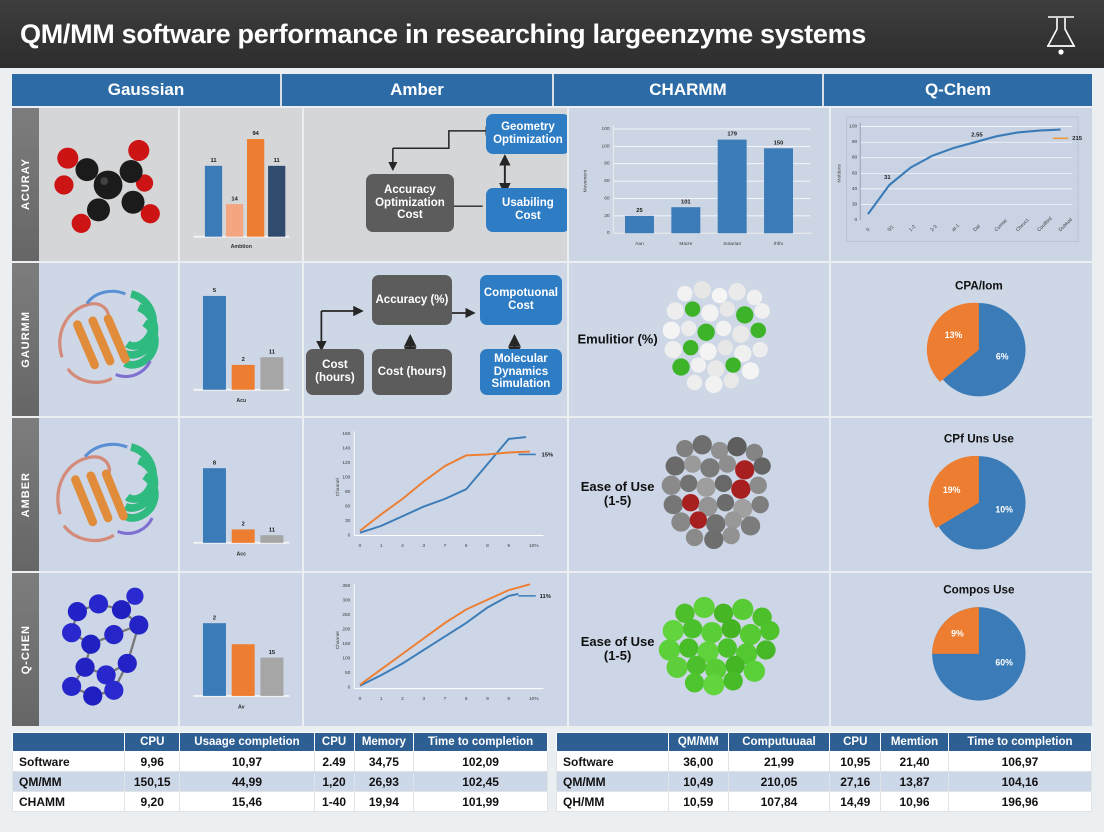 The height and width of the screenshot is (832, 1104). What do you see at coordinates (68, 762) in the screenshot?
I see `table-left-r0-name: Software` at bounding box center [68, 762].